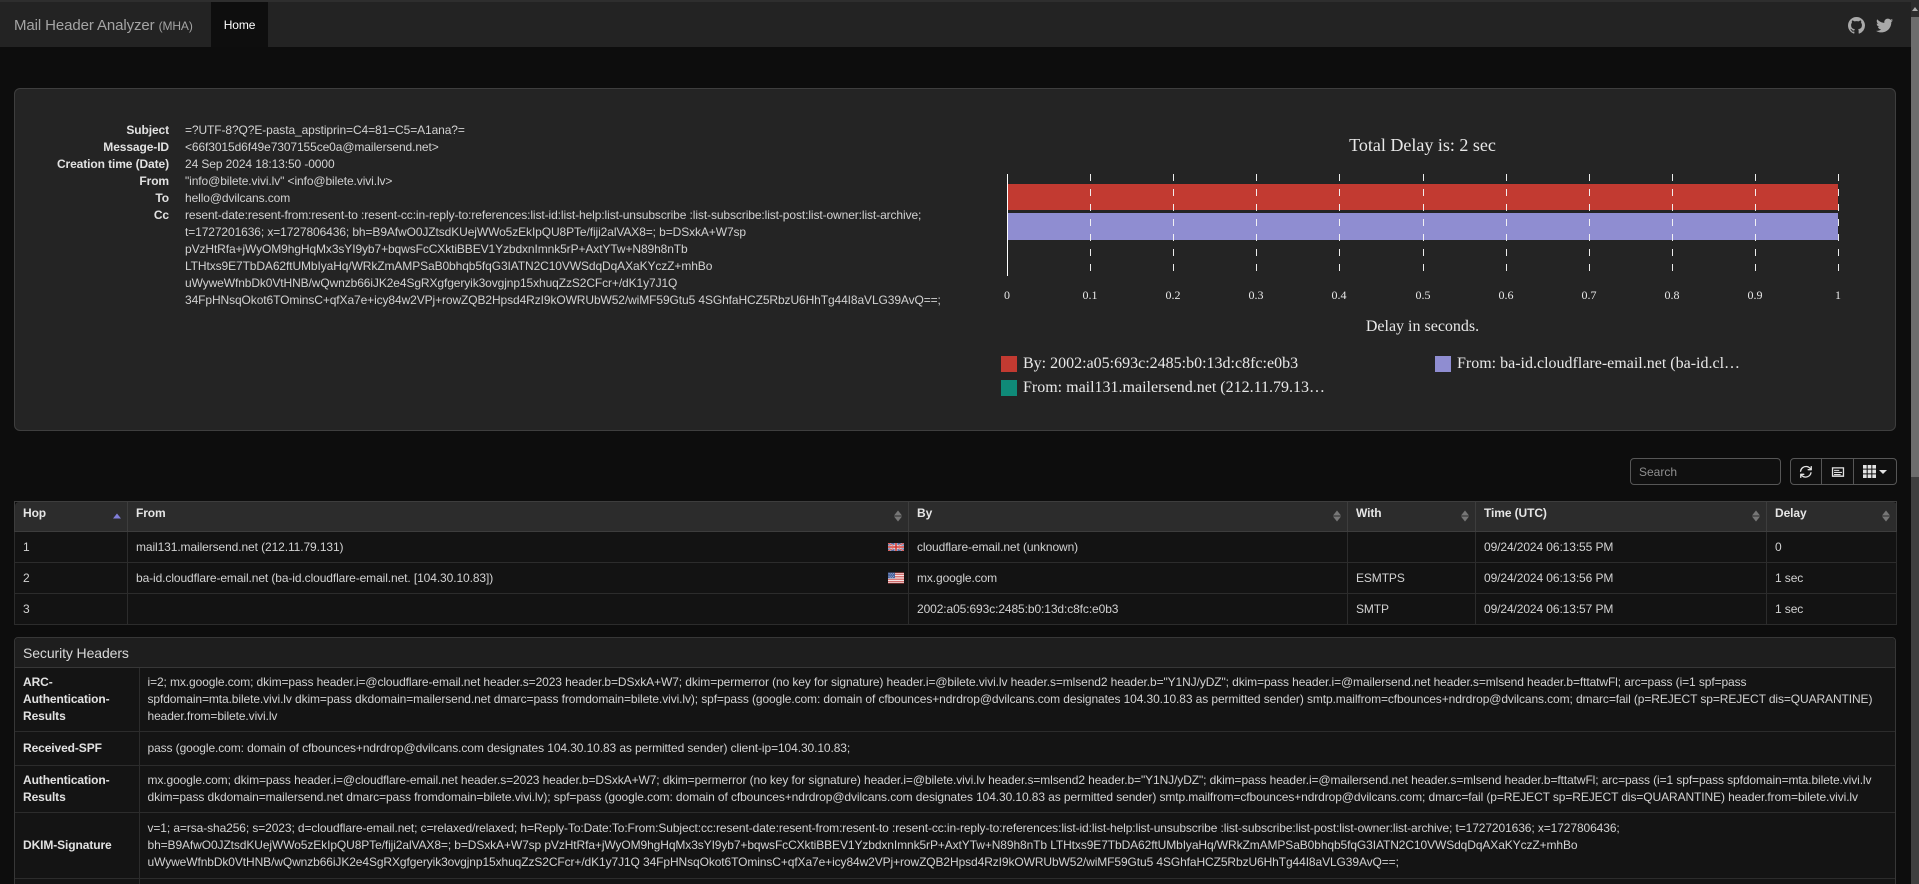 The width and height of the screenshot is (1919, 884). Describe the element at coordinates (1789, 578) in the screenshot. I see `cell-text: 1 sec` at that location.